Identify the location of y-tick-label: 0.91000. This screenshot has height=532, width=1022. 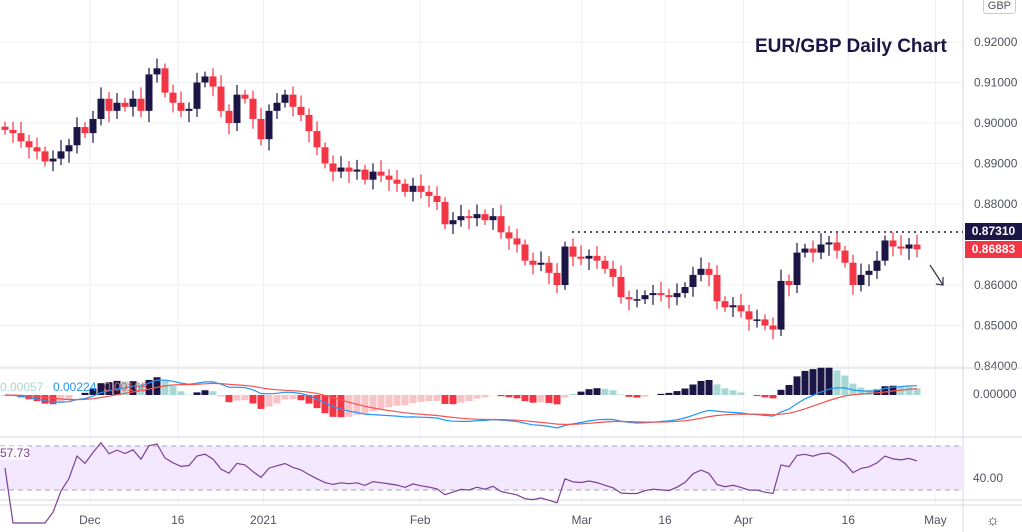
(996, 83).